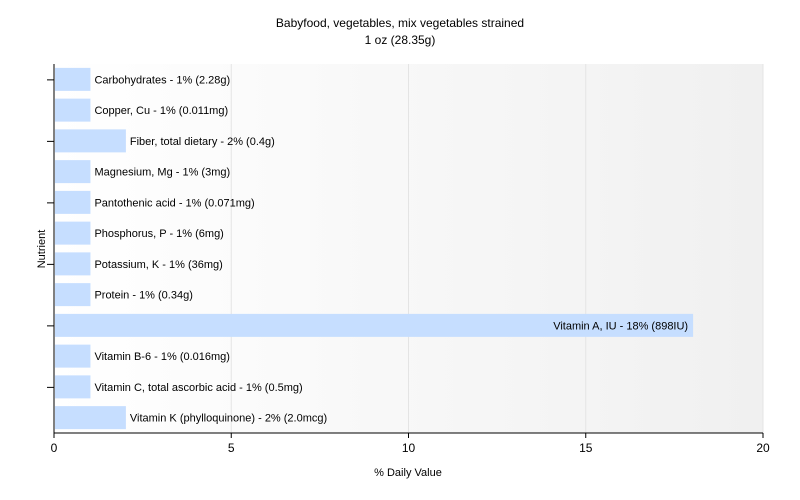 This screenshot has height=500, width=800. What do you see at coordinates (143, 296) in the screenshot?
I see `bar-label-7: Protein - 1% (0.34g)` at bounding box center [143, 296].